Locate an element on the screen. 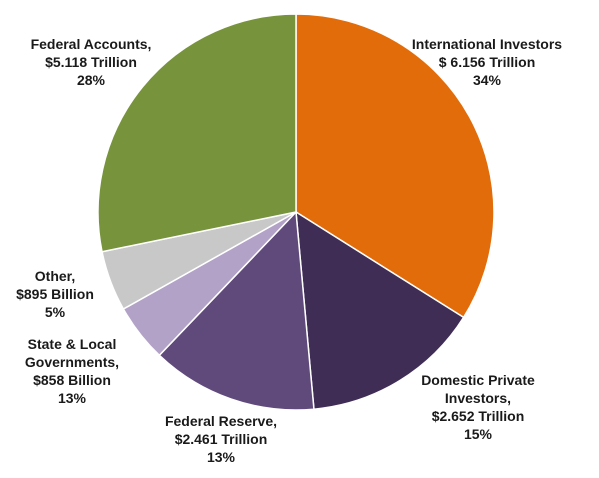 The width and height of the screenshot is (599, 478). label-state-local-amount: $858 Billion is located at coordinates (72, 380).